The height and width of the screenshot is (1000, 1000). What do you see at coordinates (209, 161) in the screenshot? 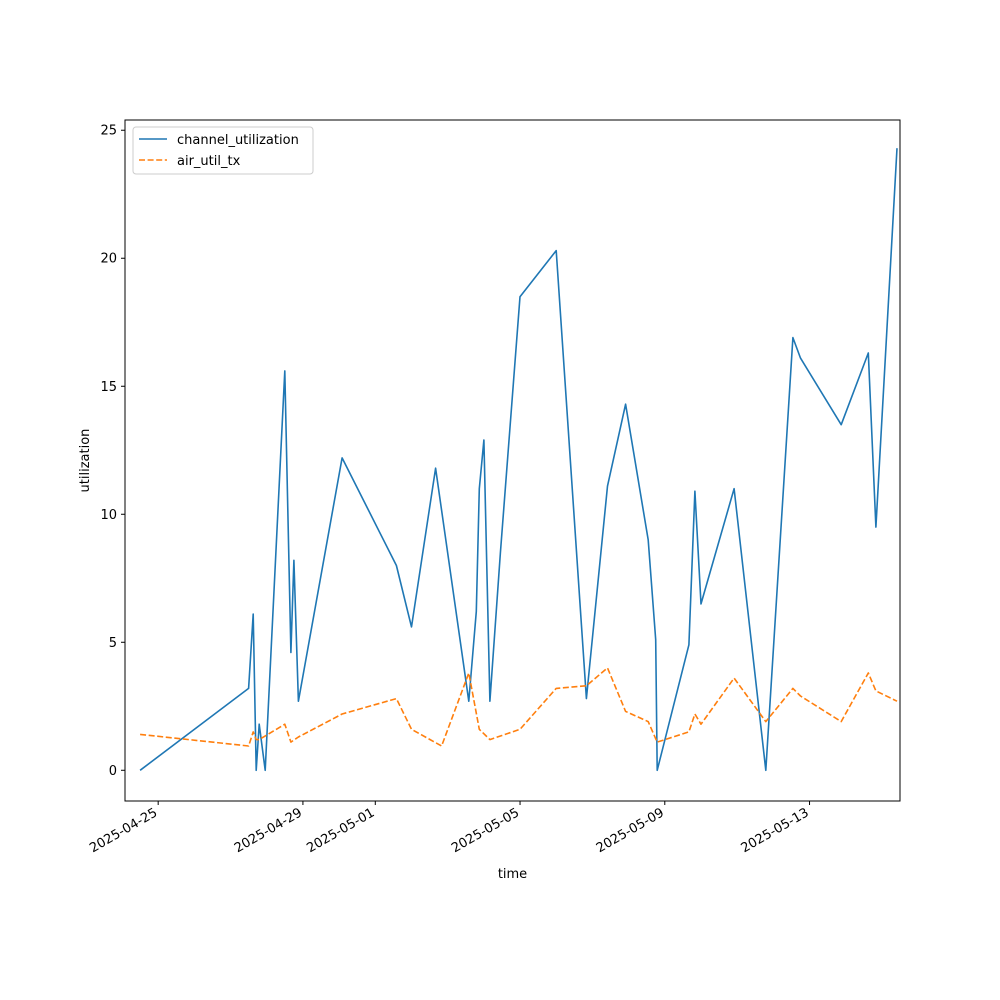
I see `legend-label: air_util_tx` at bounding box center [209, 161].